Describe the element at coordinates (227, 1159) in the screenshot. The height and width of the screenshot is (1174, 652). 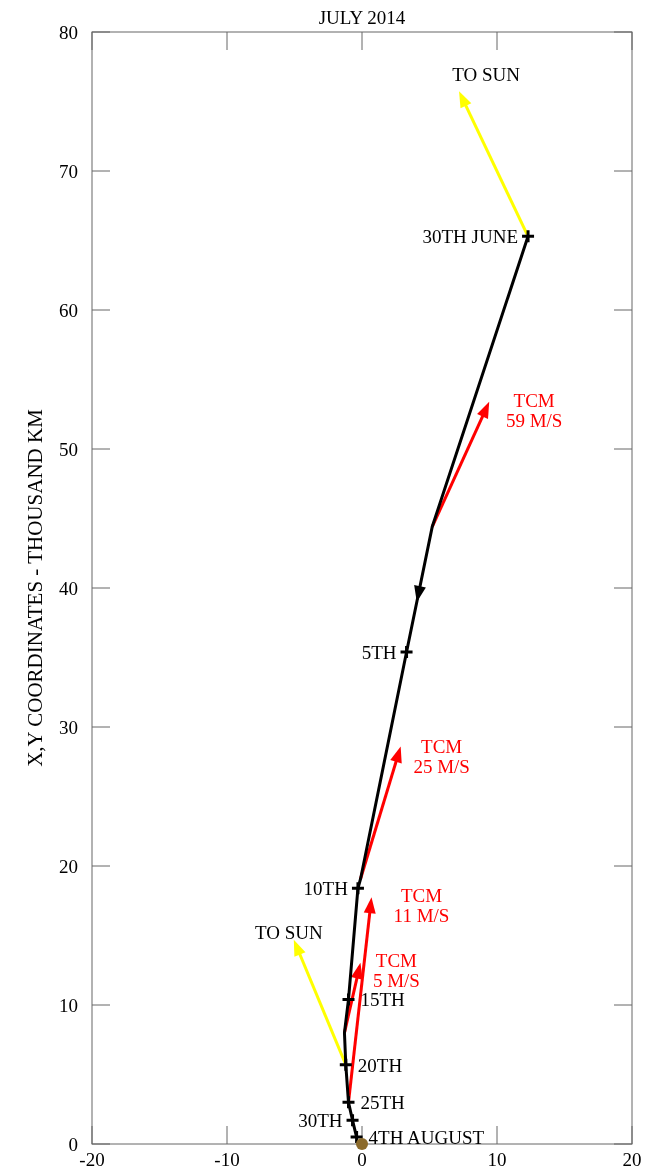
I see `x-tick-label: -10` at that location.